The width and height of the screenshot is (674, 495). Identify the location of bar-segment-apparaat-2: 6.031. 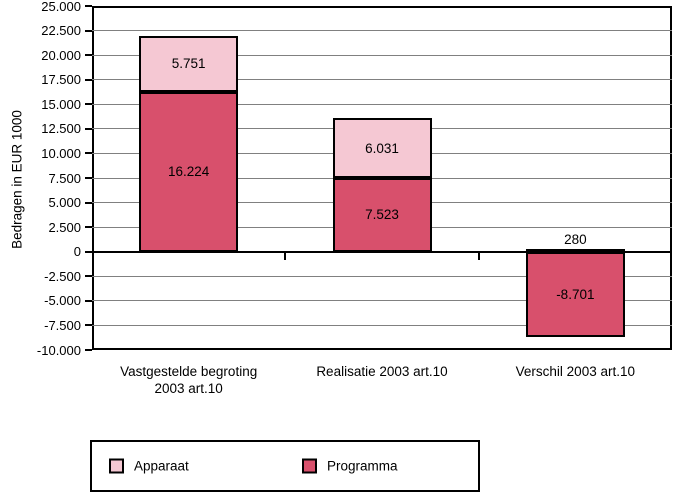
(382, 148).